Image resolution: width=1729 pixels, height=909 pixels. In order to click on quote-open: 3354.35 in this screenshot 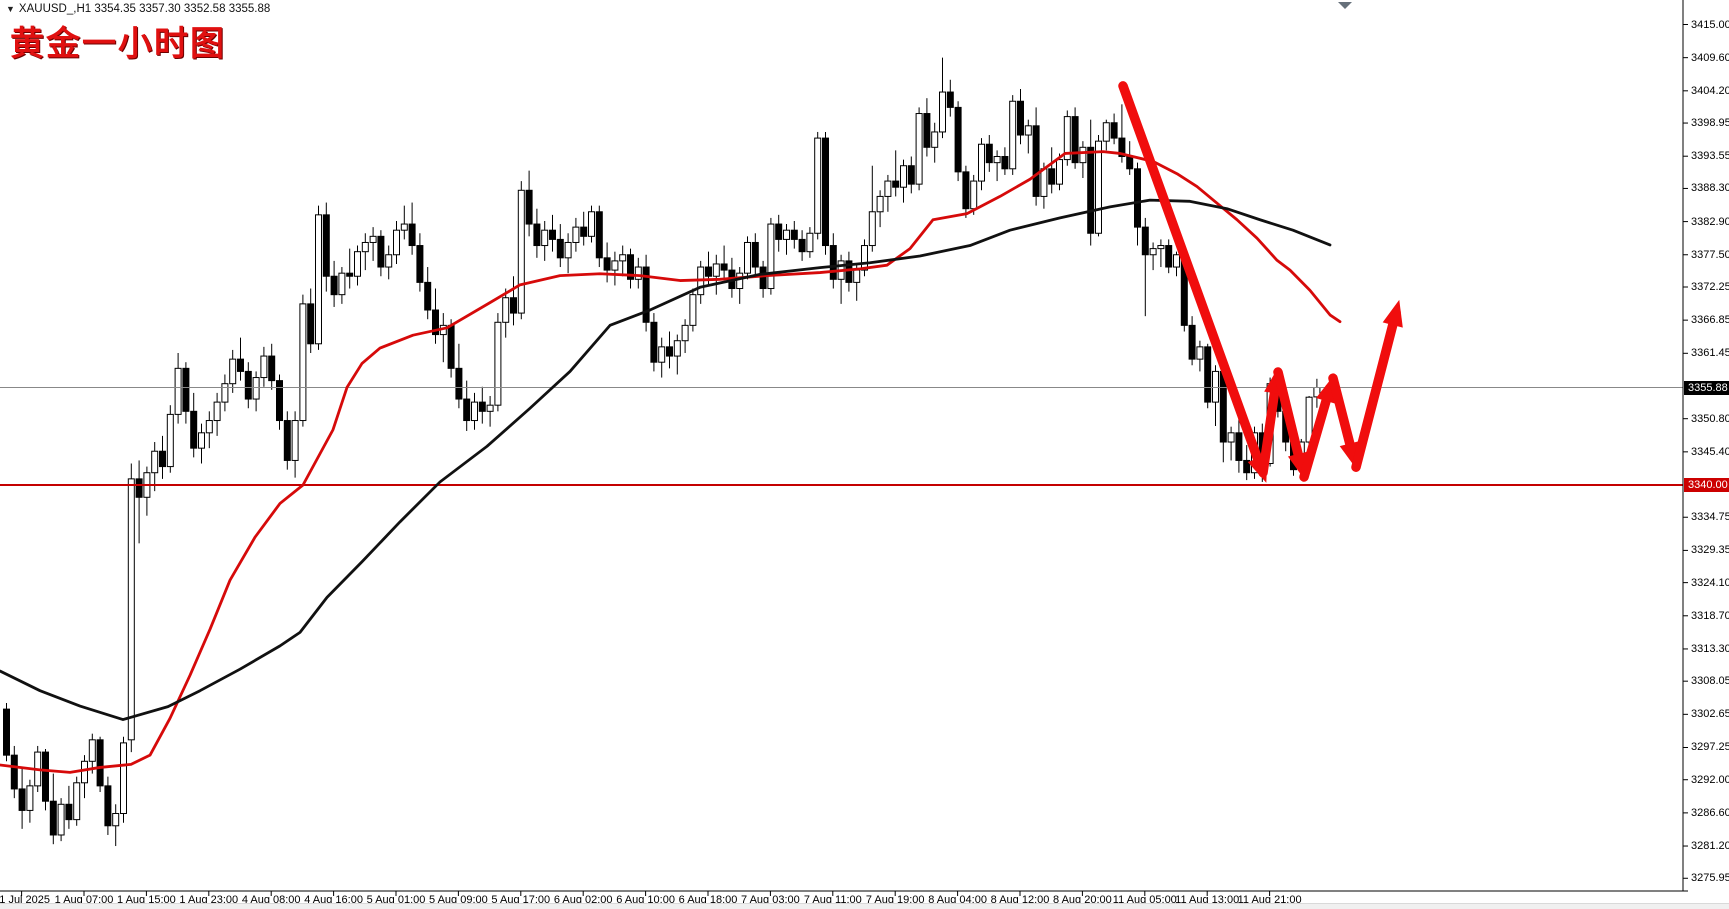, I will do `click(115, 9)`.